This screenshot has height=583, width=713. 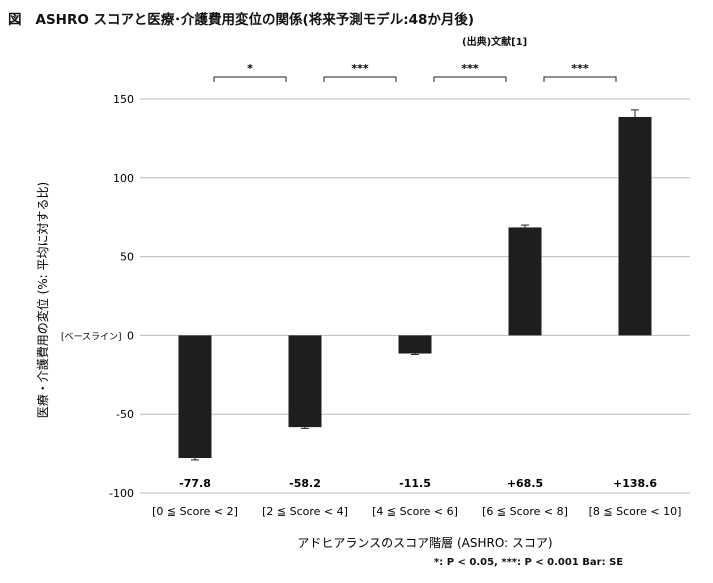 I want to click on category-label: [6 ≦ Score < 8], so click(x=525, y=511).